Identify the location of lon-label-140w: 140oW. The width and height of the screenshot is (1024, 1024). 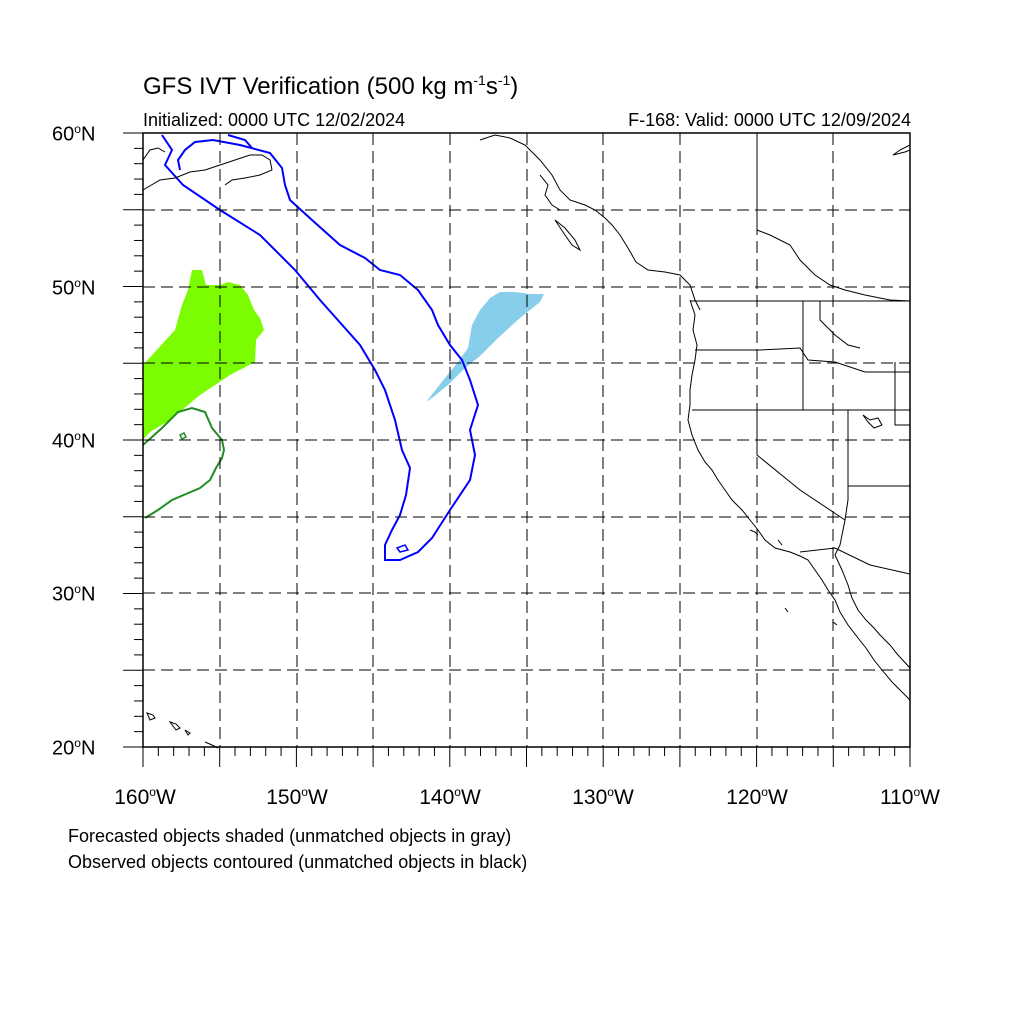
(450, 797).